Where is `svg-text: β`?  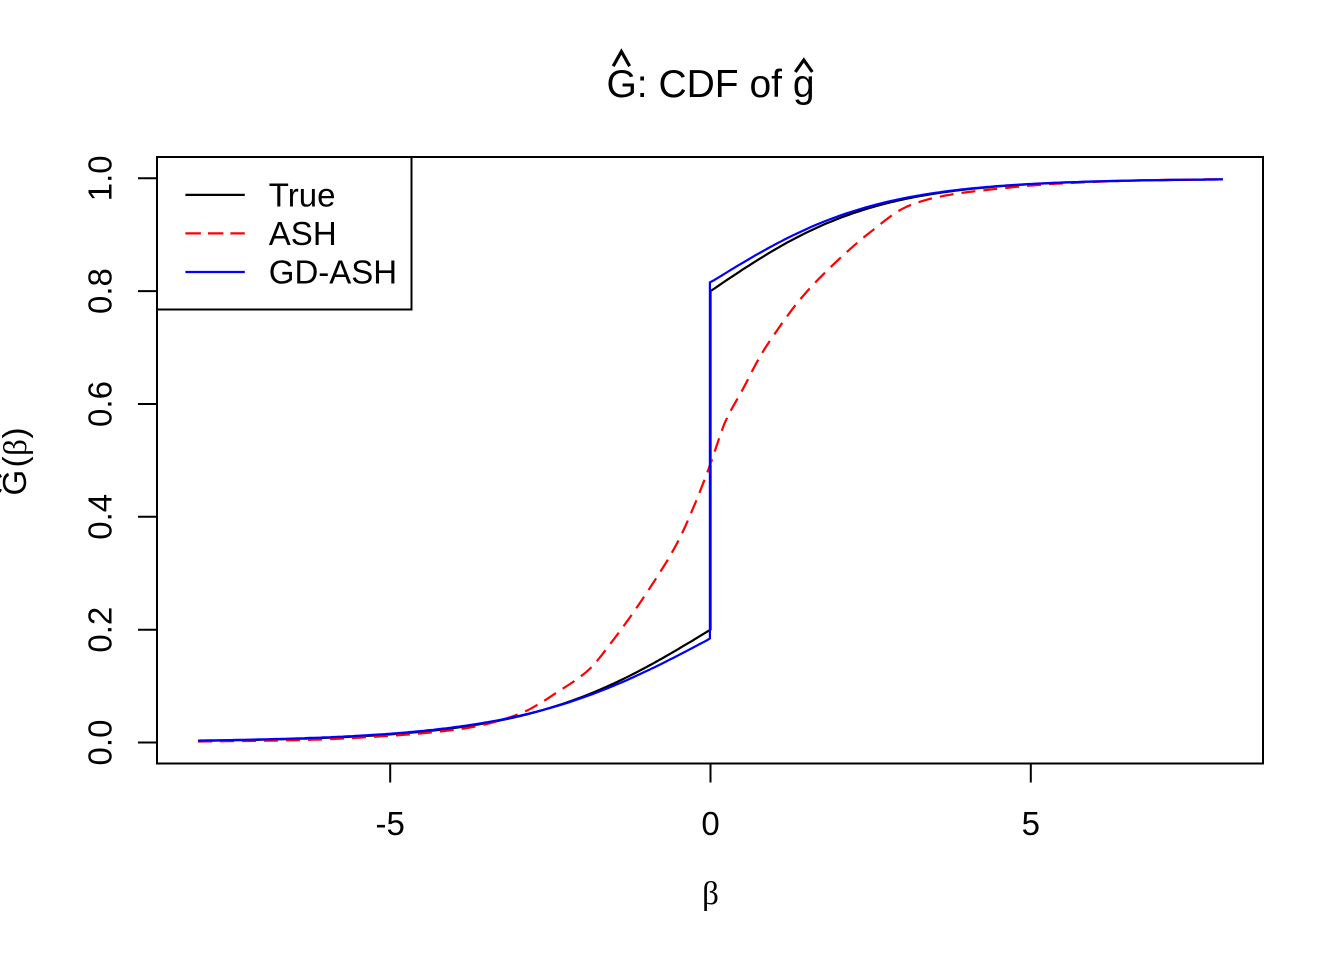 svg-text: β is located at coordinates (710, 894).